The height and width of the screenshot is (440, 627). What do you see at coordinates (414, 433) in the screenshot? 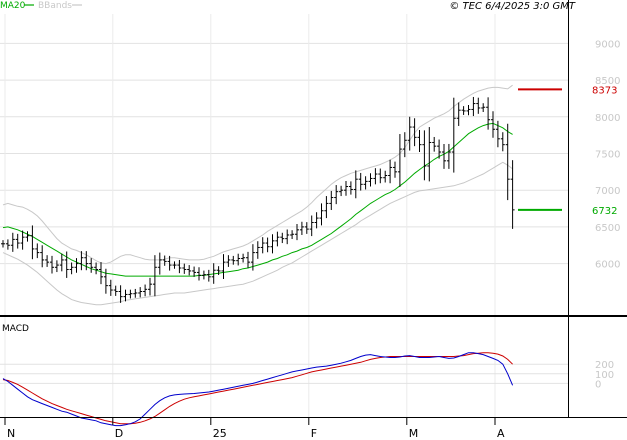
I see `x-tick-label: M` at bounding box center [414, 433].